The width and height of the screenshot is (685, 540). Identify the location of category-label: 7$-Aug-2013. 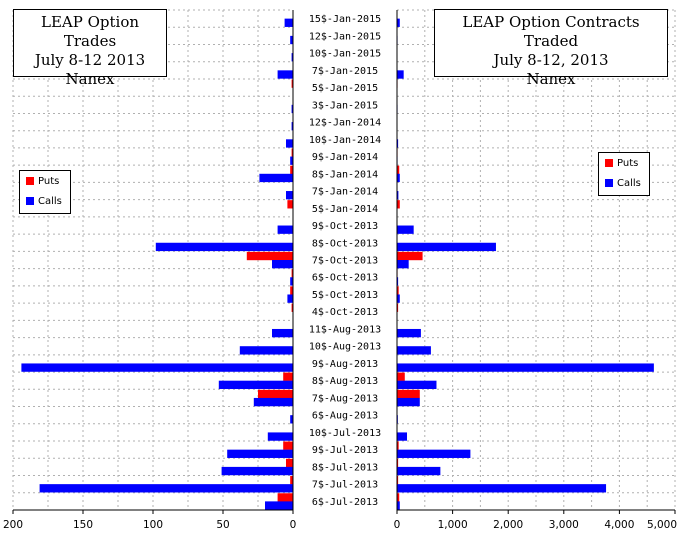
(345, 398).